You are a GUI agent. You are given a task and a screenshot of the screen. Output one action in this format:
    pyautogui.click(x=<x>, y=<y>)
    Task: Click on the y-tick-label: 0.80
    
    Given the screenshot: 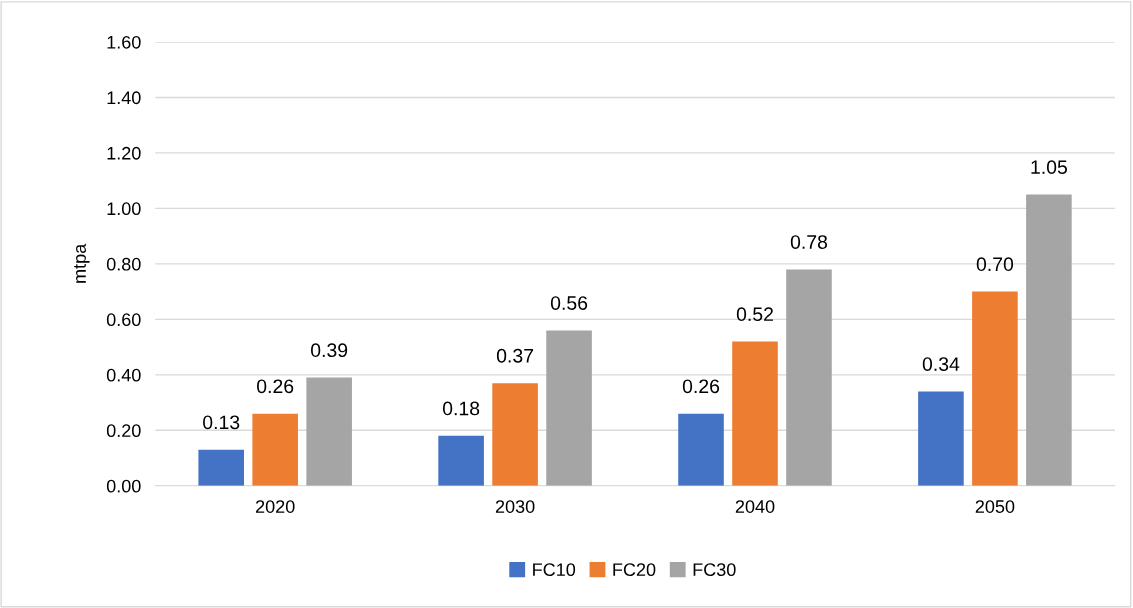 What is the action you would take?
    pyautogui.click(x=123, y=264)
    